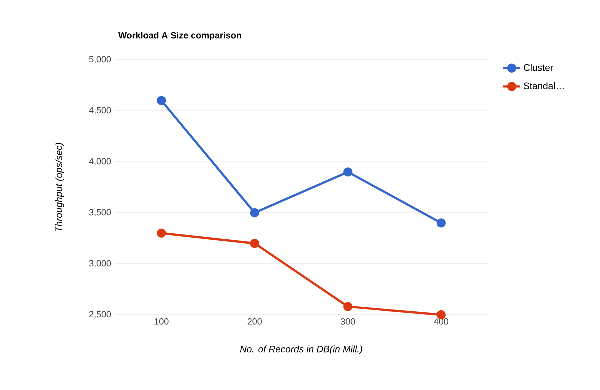  I want to click on y-axis-title: Throughput (ops/sec), so click(59, 187).